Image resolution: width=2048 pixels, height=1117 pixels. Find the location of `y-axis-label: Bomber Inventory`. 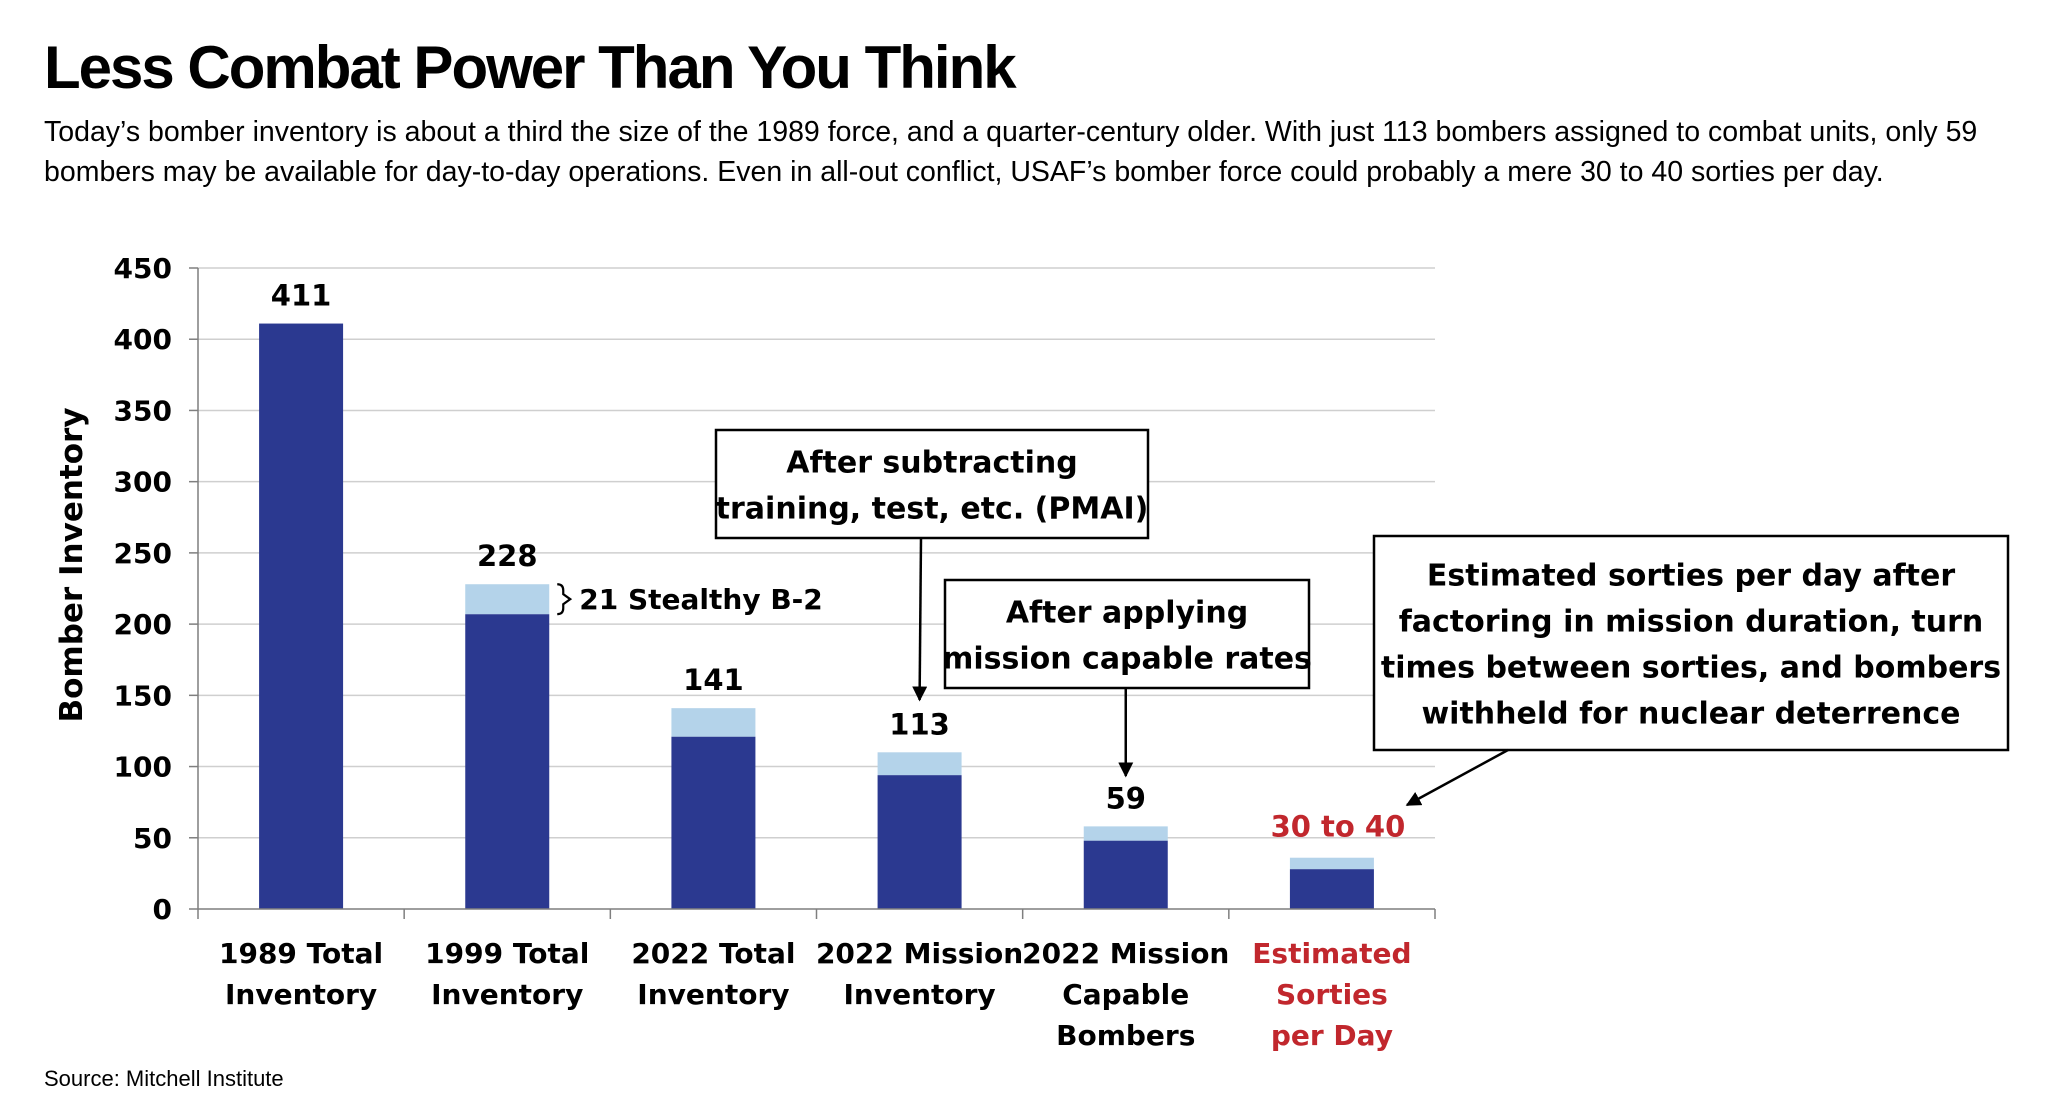

y-axis-label: Bomber Inventory is located at coordinates (72, 564).